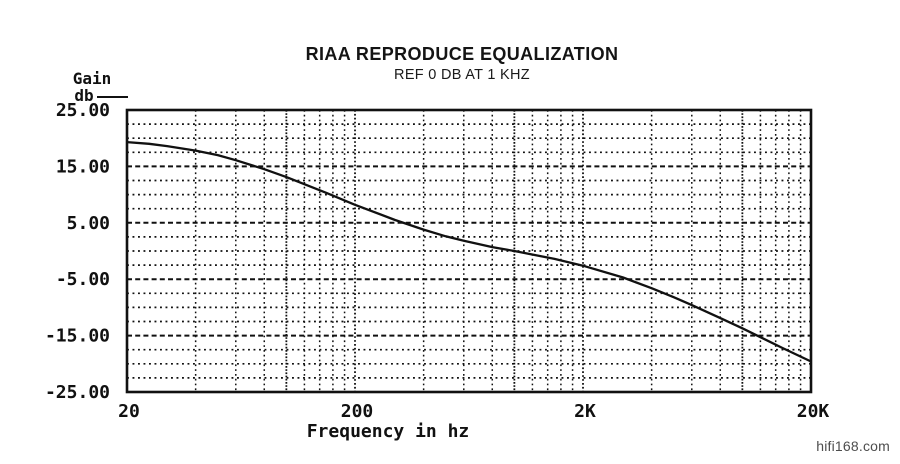 Image resolution: width=900 pixels, height=464 pixels. Describe the element at coordinates (77, 392) in the screenshot. I see `y-tick-label: -25.00` at that location.